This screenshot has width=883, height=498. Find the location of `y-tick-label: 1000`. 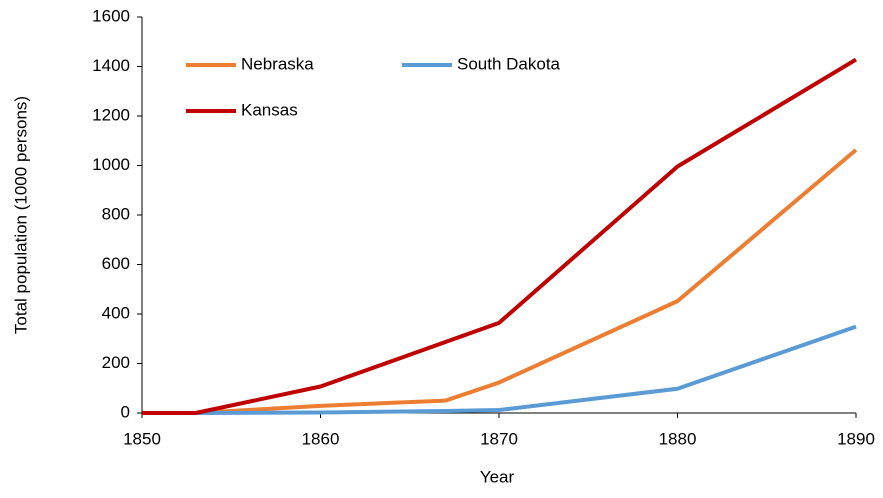

y-tick-label: 1000 is located at coordinates (111, 164).